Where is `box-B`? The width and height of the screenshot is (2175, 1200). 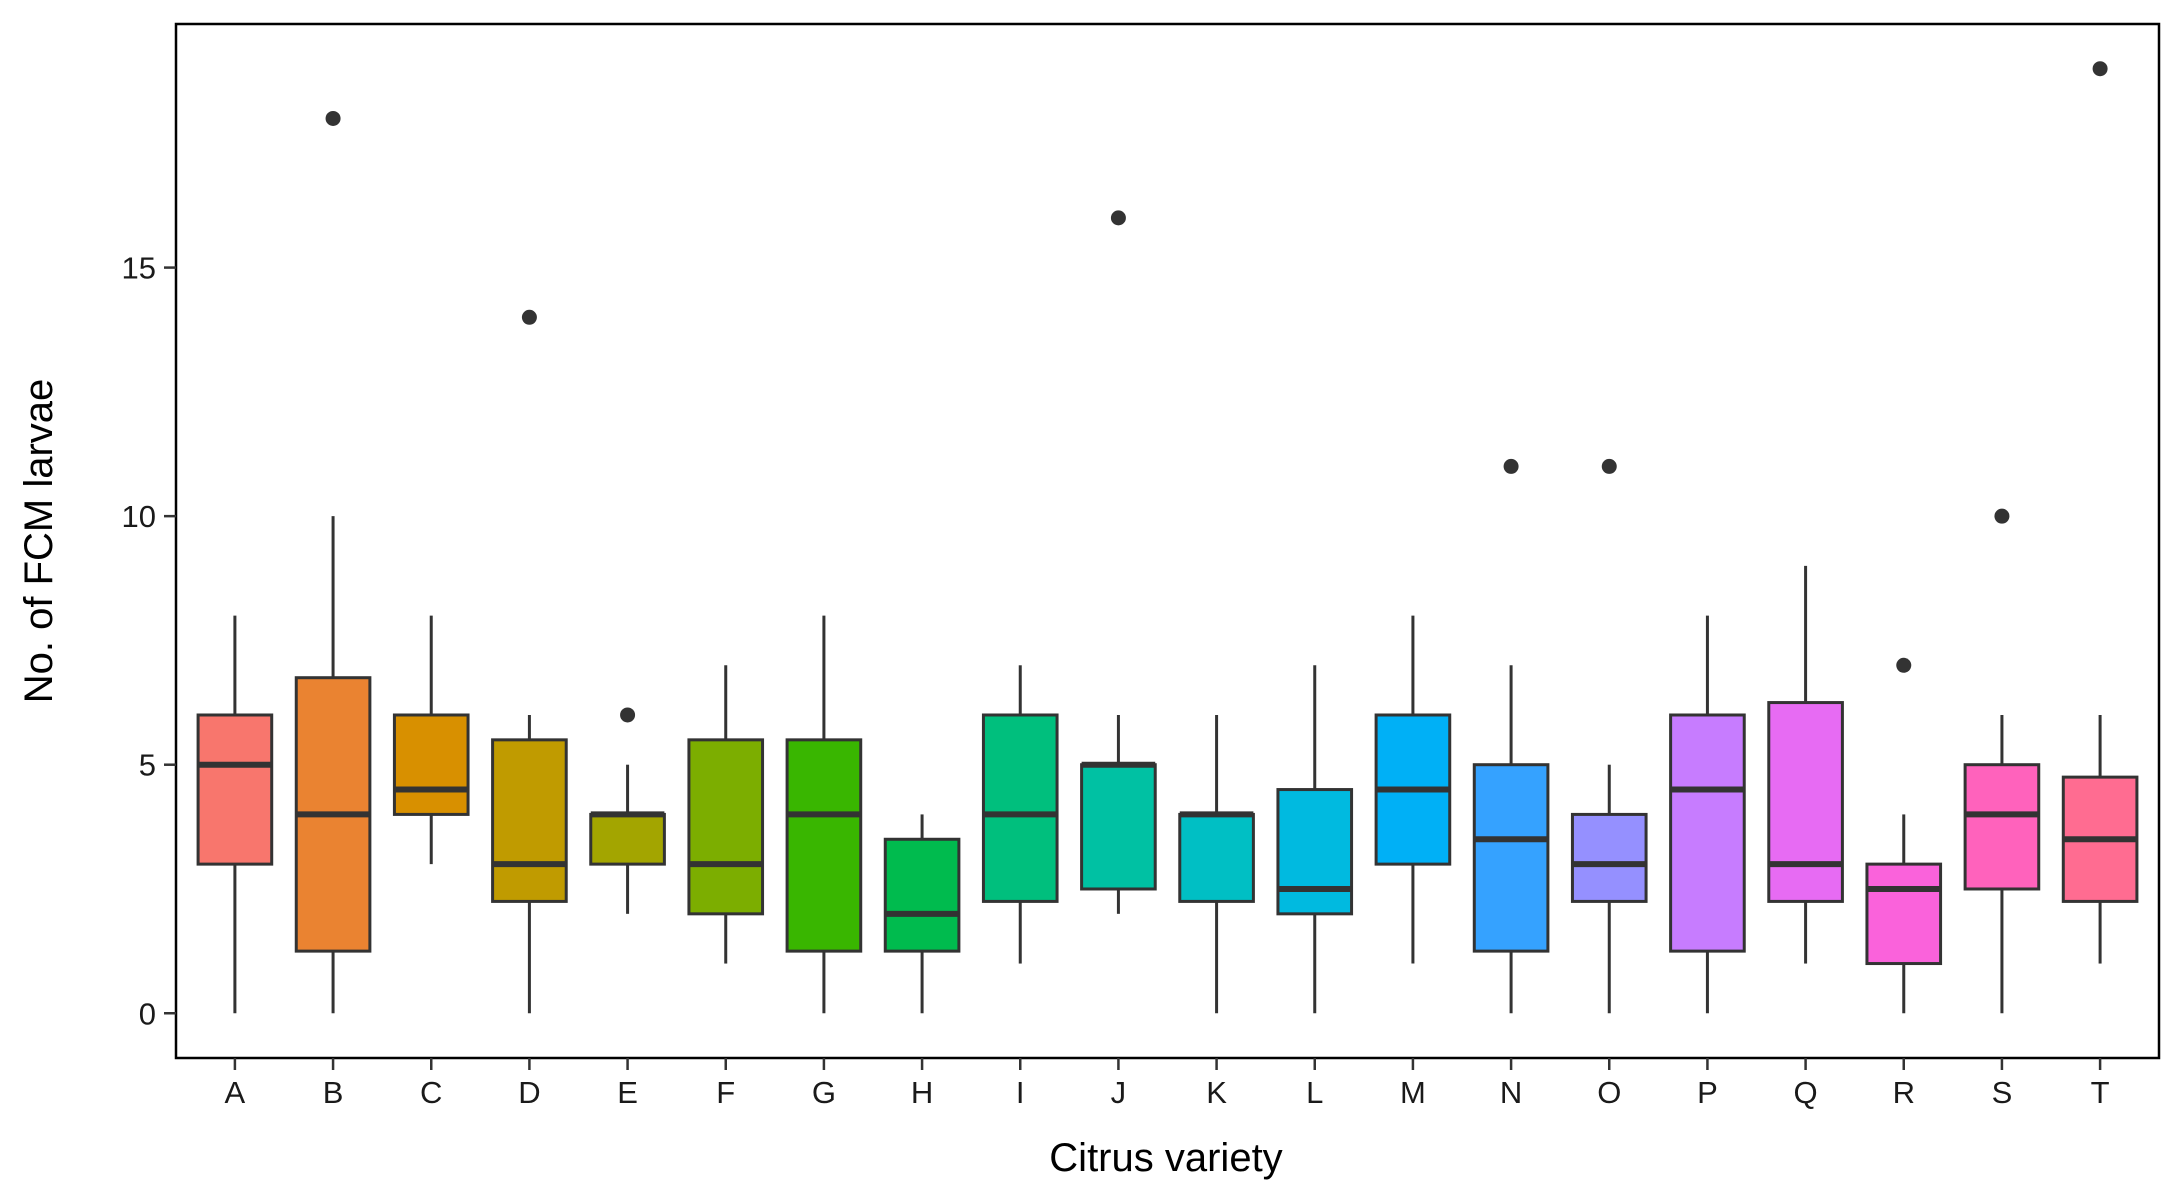 box-B is located at coordinates (333, 562).